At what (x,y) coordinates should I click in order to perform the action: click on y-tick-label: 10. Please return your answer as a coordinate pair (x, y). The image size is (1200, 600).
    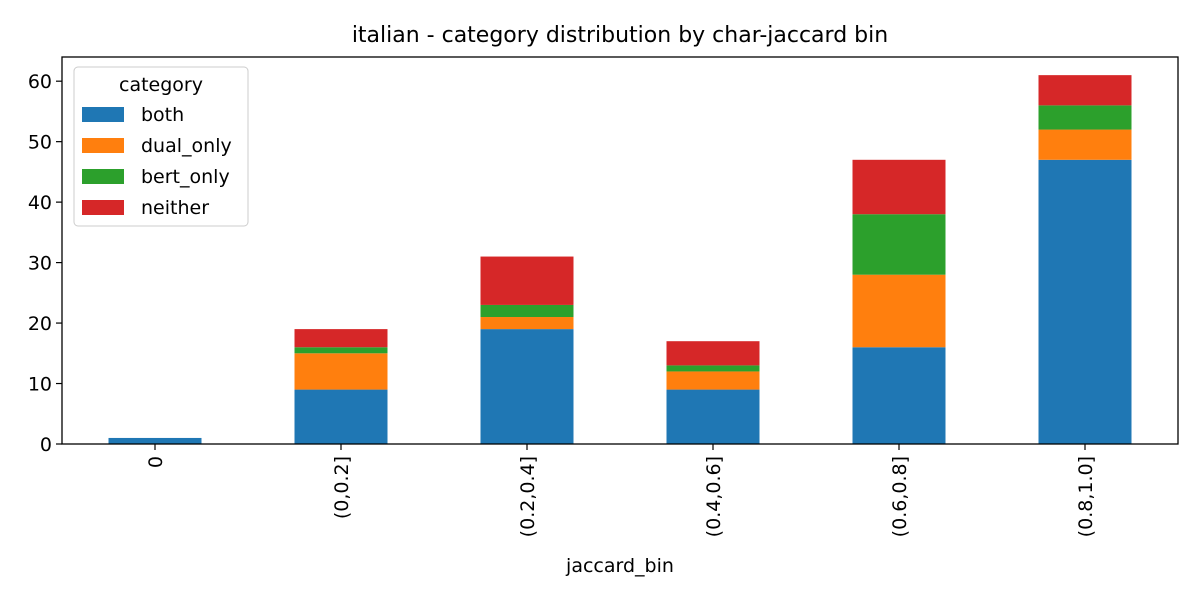
    Looking at the image, I should click on (40, 385).